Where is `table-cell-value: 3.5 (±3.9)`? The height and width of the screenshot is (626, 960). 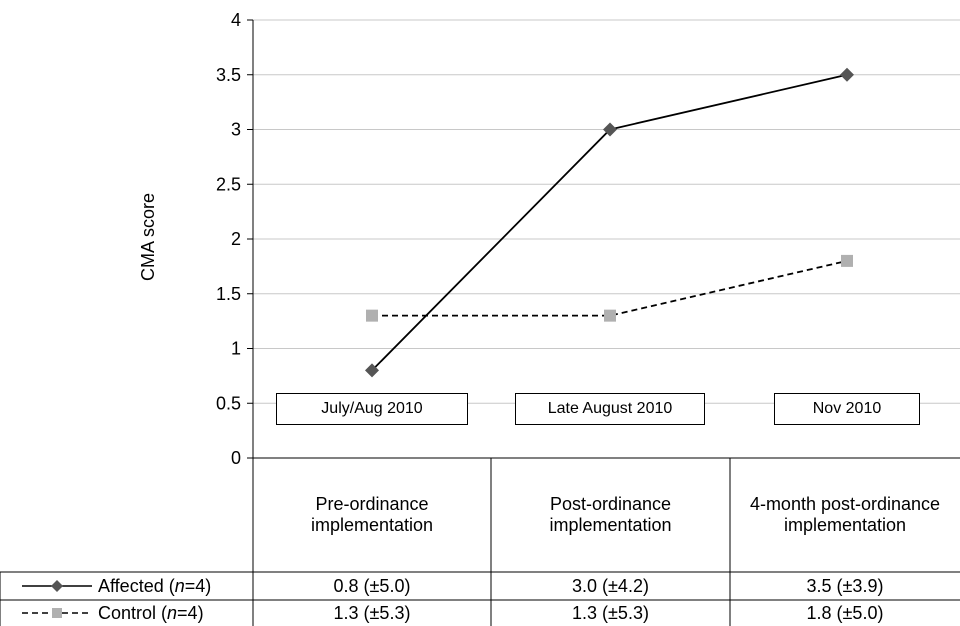
table-cell-value: 3.5 (±3.9) is located at coordinates (845, 586).